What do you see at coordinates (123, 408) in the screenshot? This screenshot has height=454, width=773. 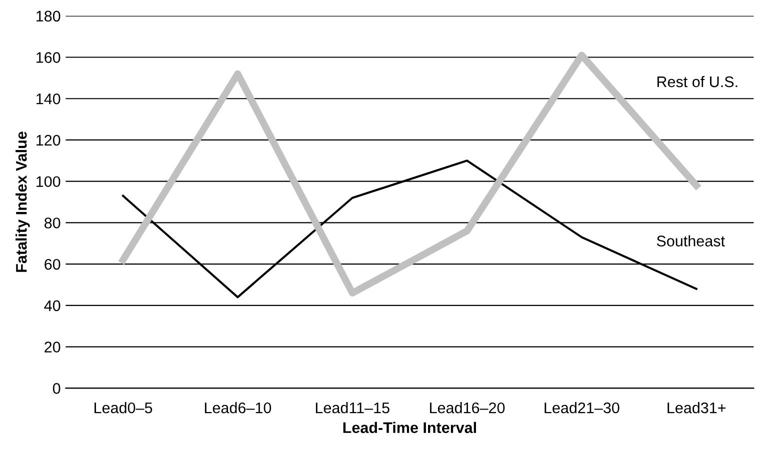 I see `x-tick-label: Lead0–5` at bounding box center [123, 408].